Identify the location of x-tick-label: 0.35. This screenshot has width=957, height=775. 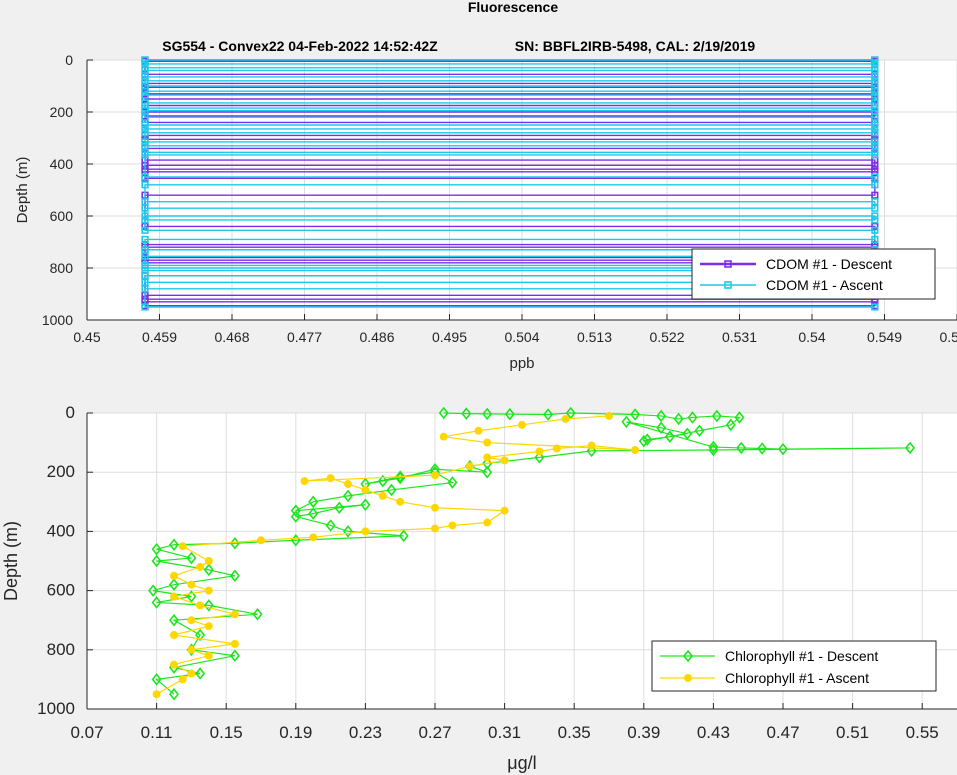
(574, 732).